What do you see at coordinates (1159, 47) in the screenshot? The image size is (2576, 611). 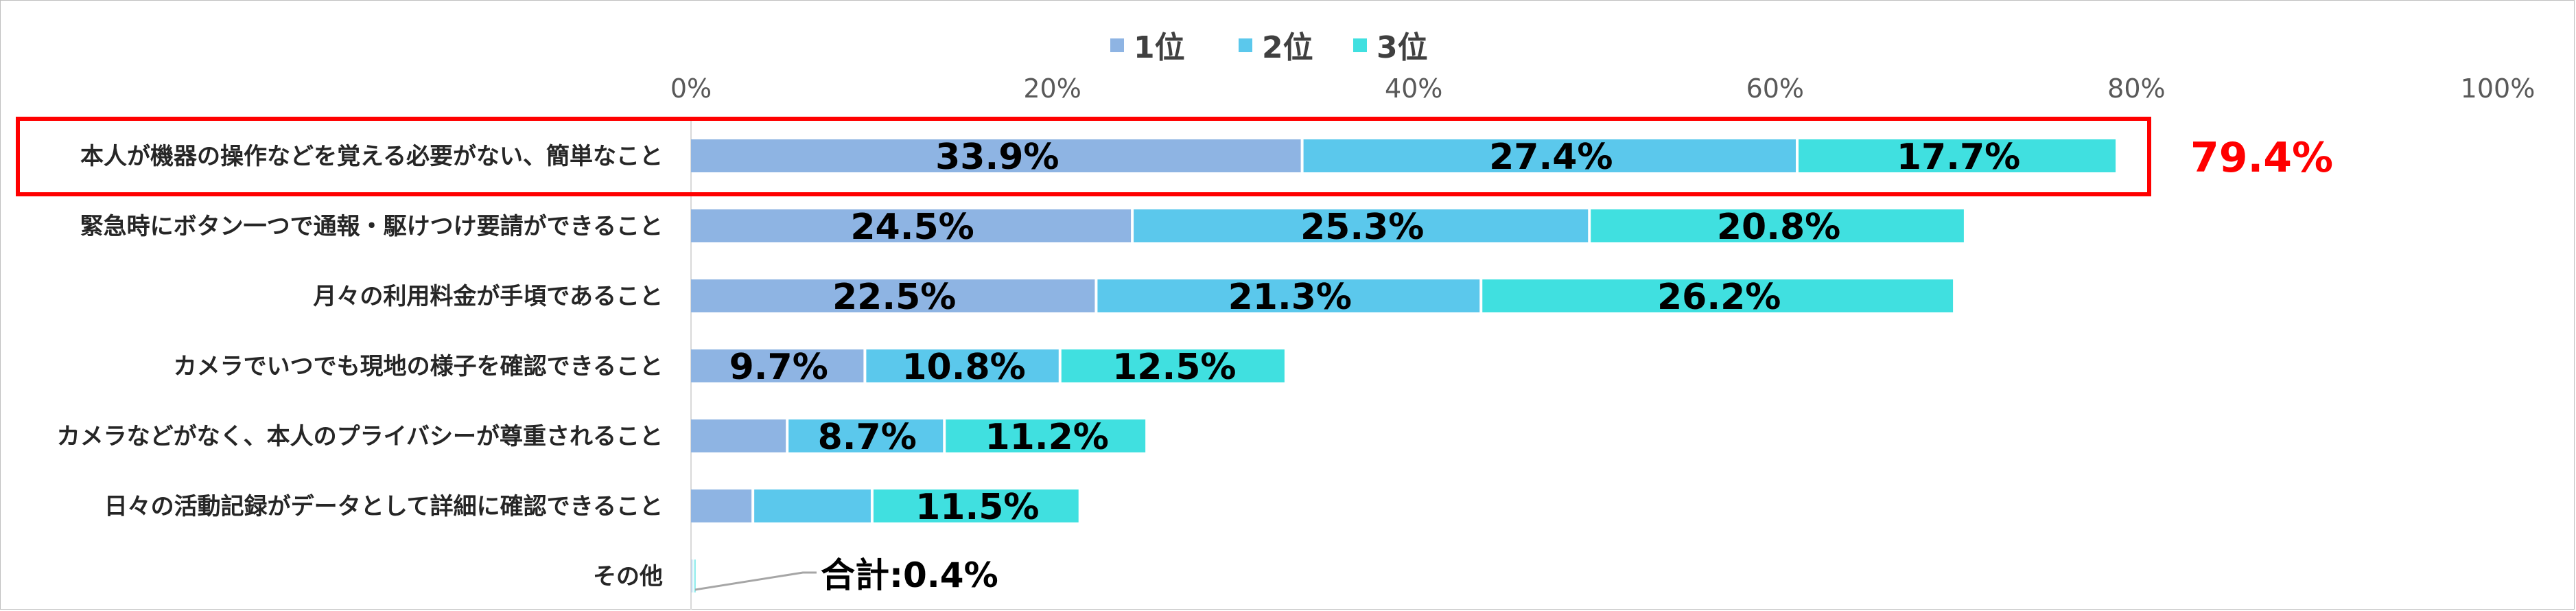 I see `legend-label-1: 1位` at bounding box center [1159, 47].